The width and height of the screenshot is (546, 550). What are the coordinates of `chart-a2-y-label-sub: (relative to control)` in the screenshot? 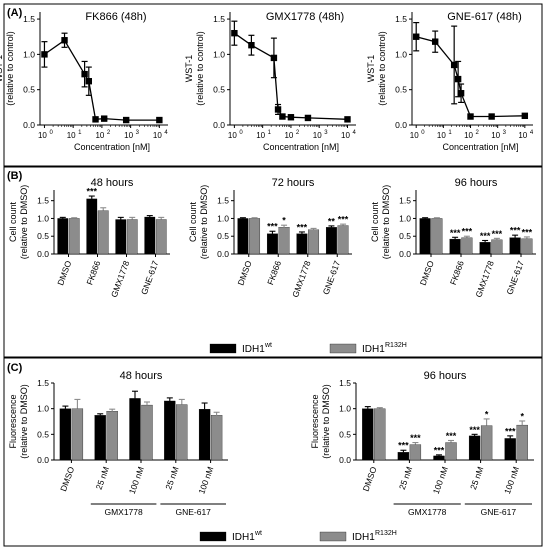 It's located at (200, 68).